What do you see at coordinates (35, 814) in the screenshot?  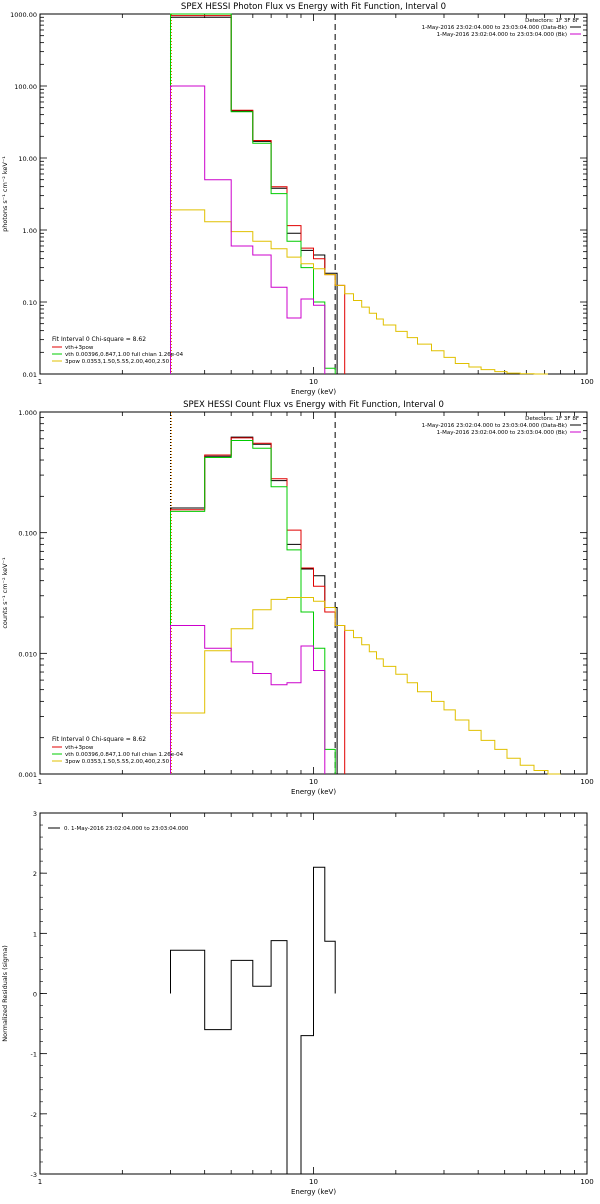 I see `y-tick-label: 3` at bounding box center [35, 814].